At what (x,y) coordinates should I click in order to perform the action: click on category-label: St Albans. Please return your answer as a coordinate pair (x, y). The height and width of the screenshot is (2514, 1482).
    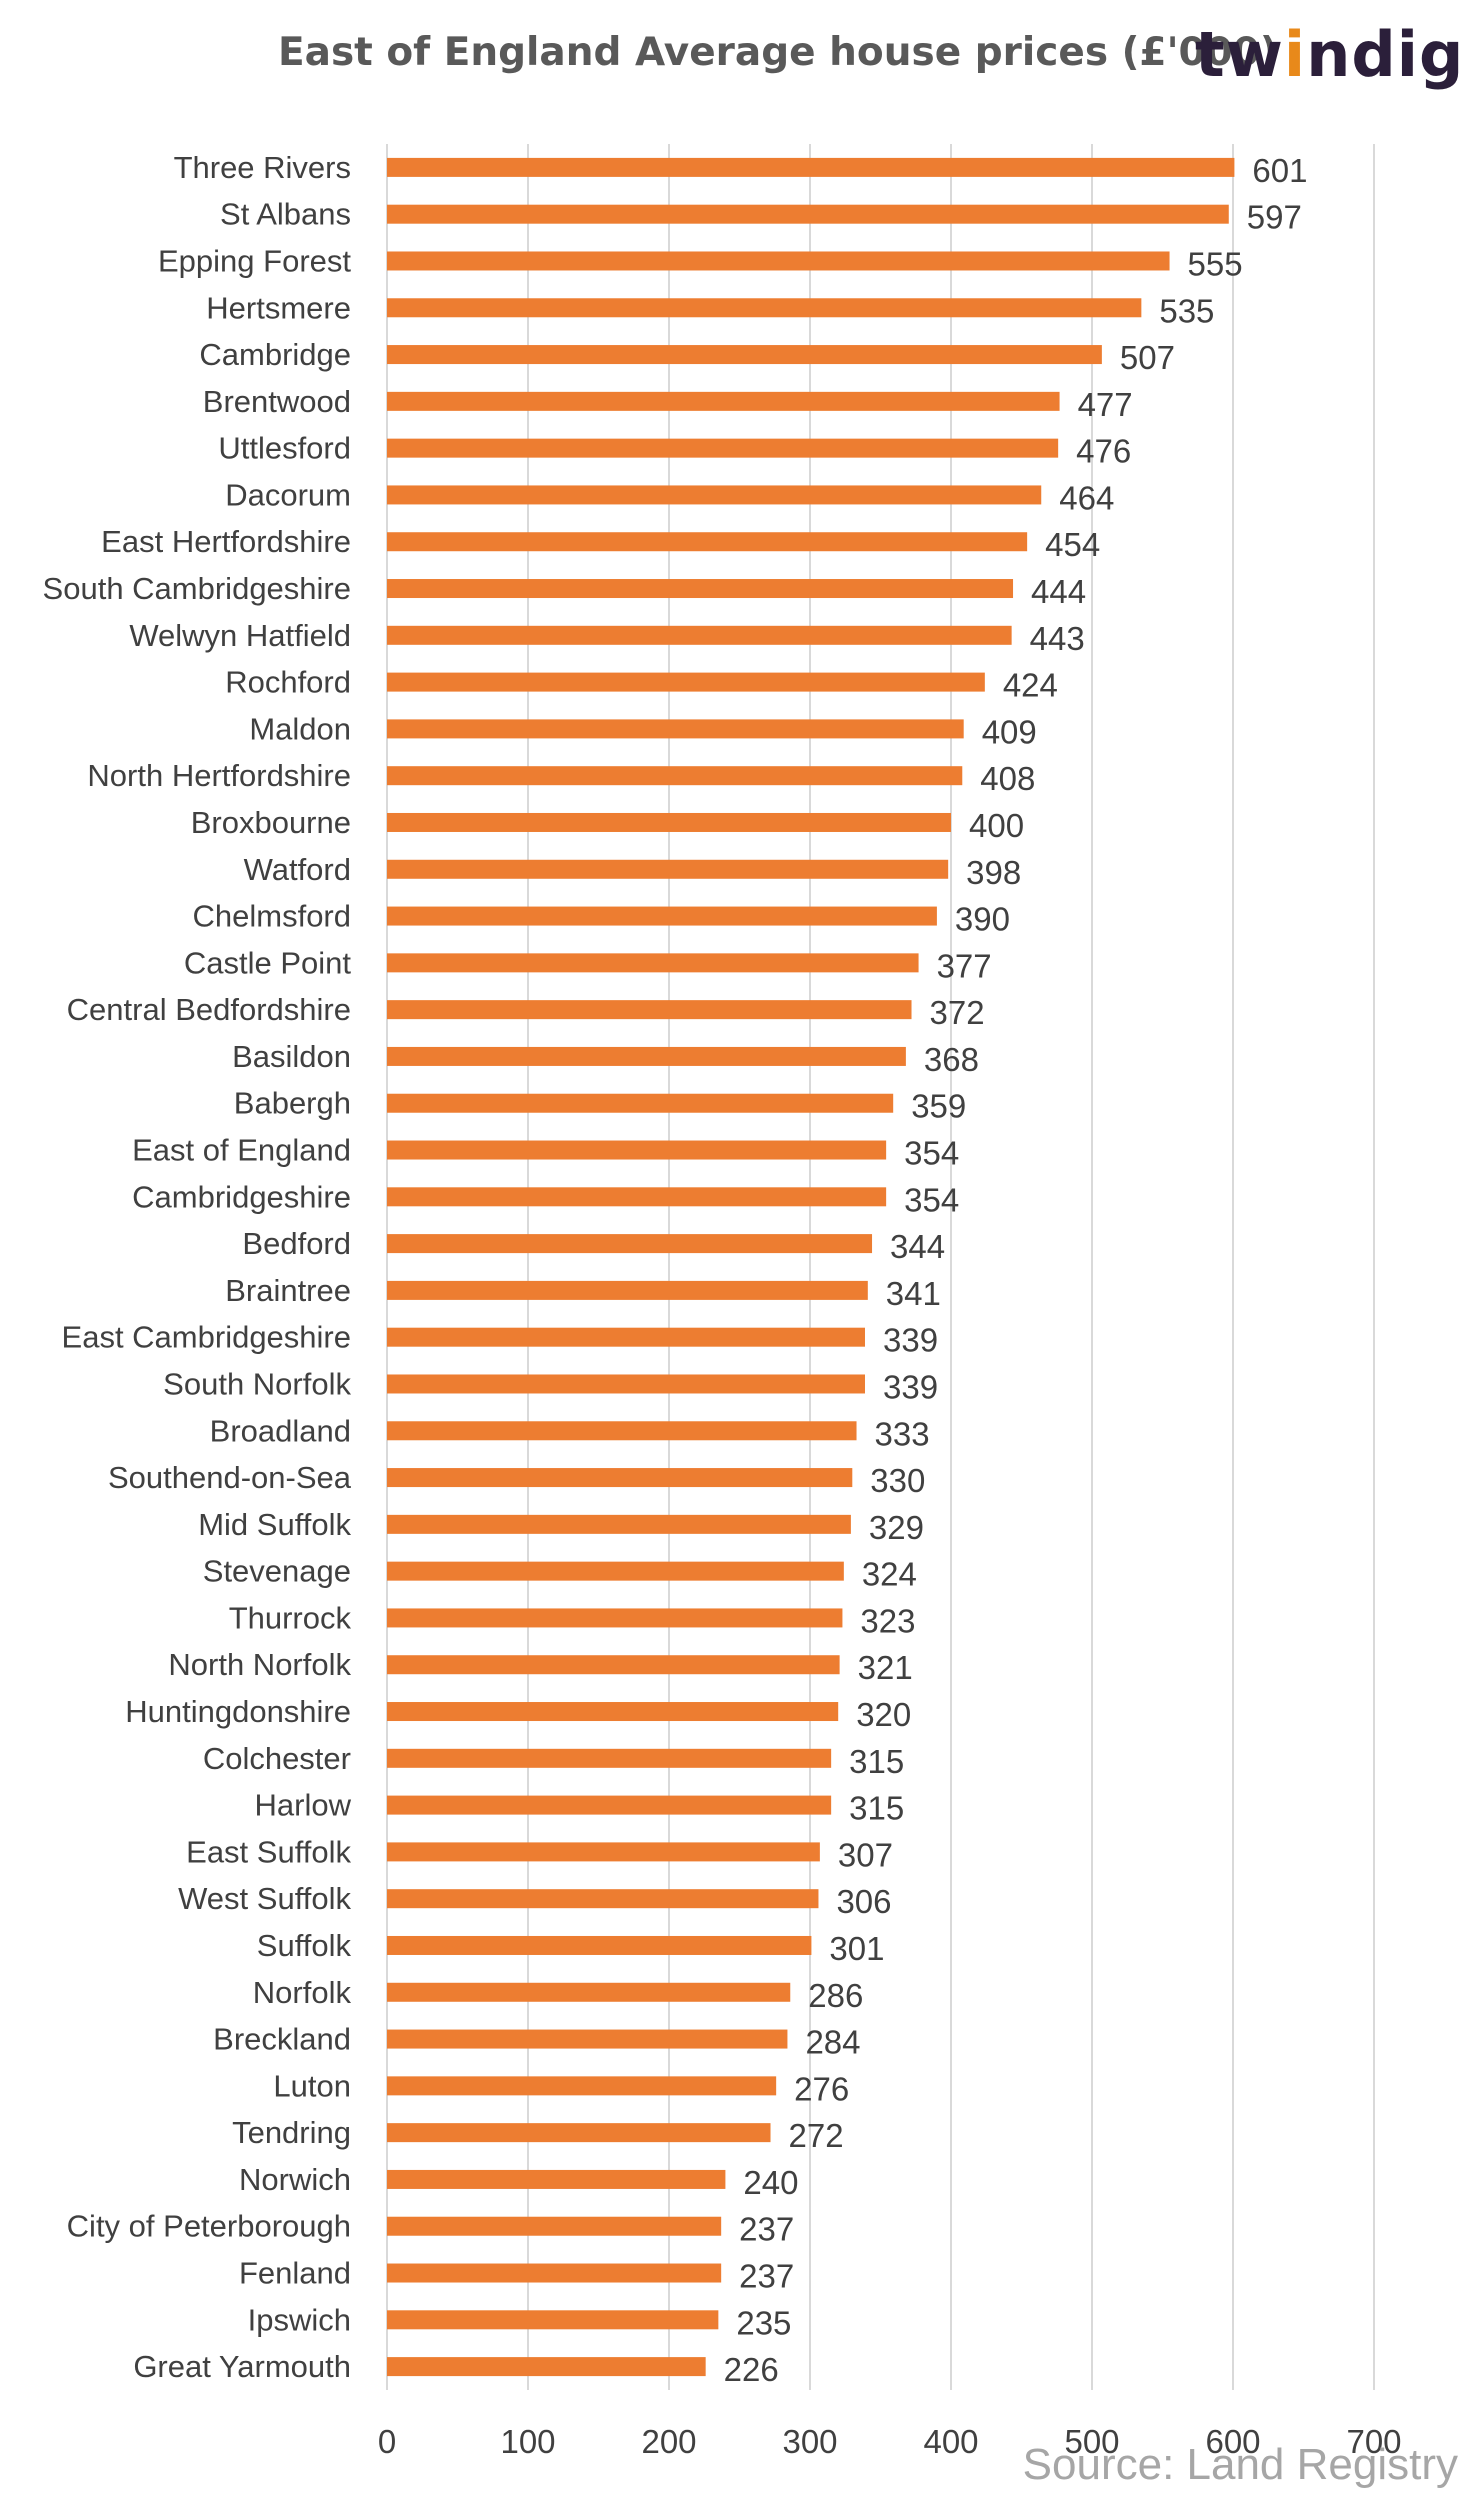
    Looking at the image, I should click on (285, 214).